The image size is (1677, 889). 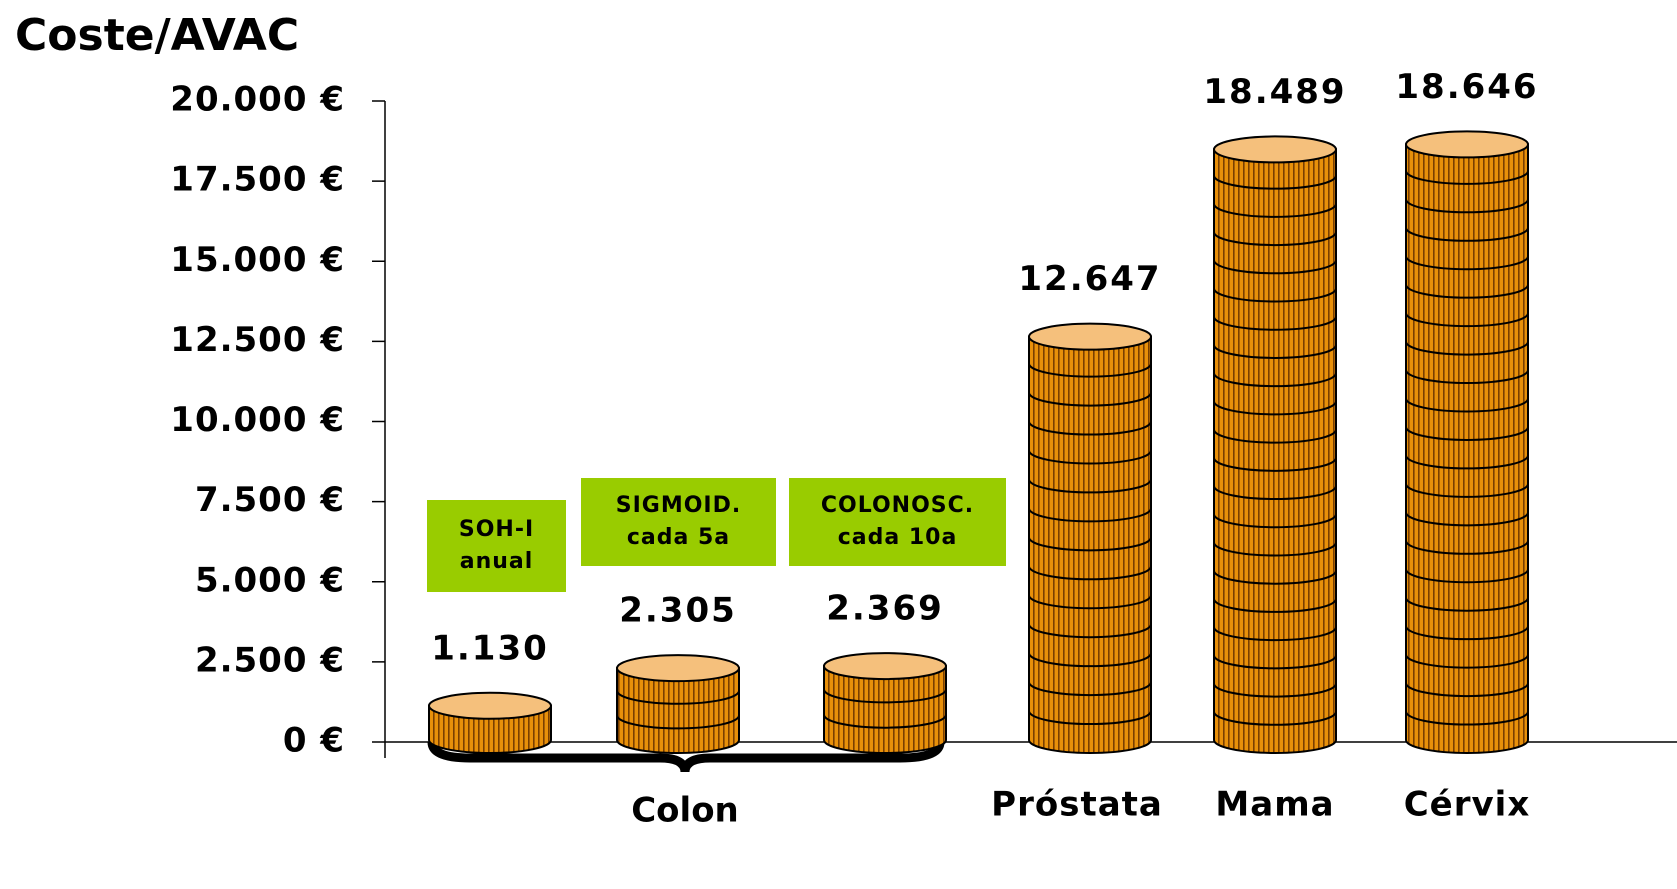 I want to click on y-tick-label: 10.000 €, so click(x=257, y=420).